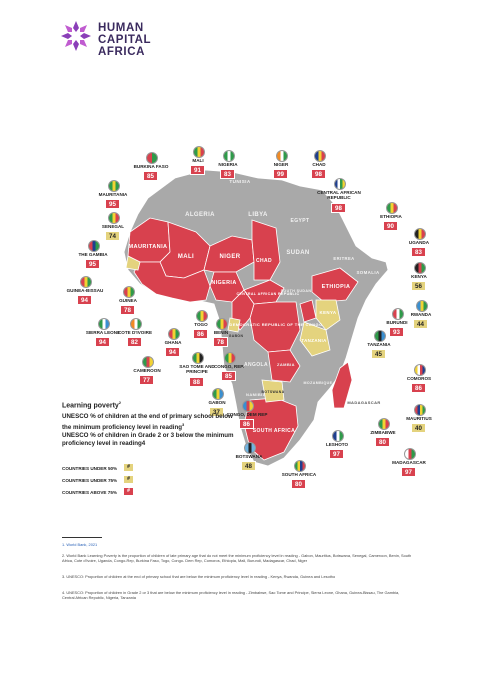 The width and height of the screenshot is (480, 679). Describe the element at coordinates (396, 332) in the screenshot. I see `country-value-badge: 93` at that location.